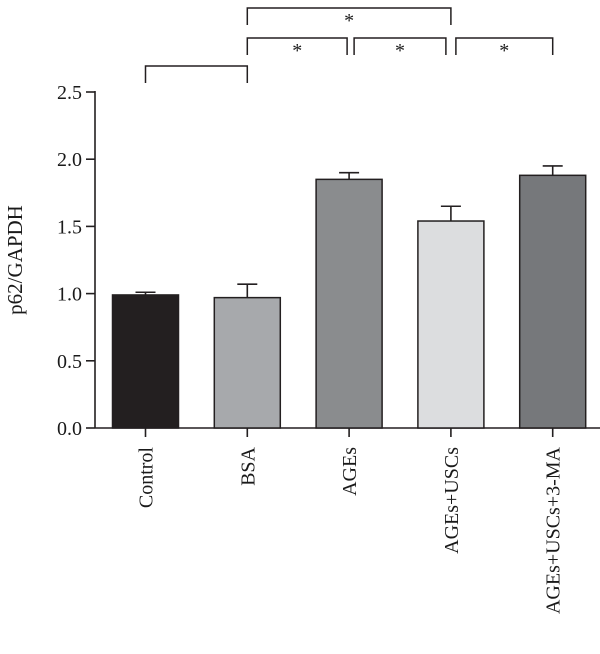 The width and height of the screenshot is (600, 654). What do you see at coordinates (15, 260) in the screenshot?
I see `y-axis-label: p62/GAPDH` at bounding box center [15, 260].